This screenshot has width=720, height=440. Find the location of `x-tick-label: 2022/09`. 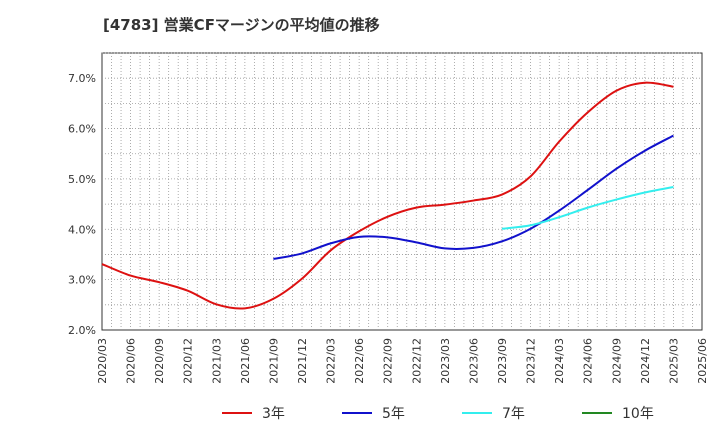

x-tick-label: 2022/09 is located at coordinates (388, 361).